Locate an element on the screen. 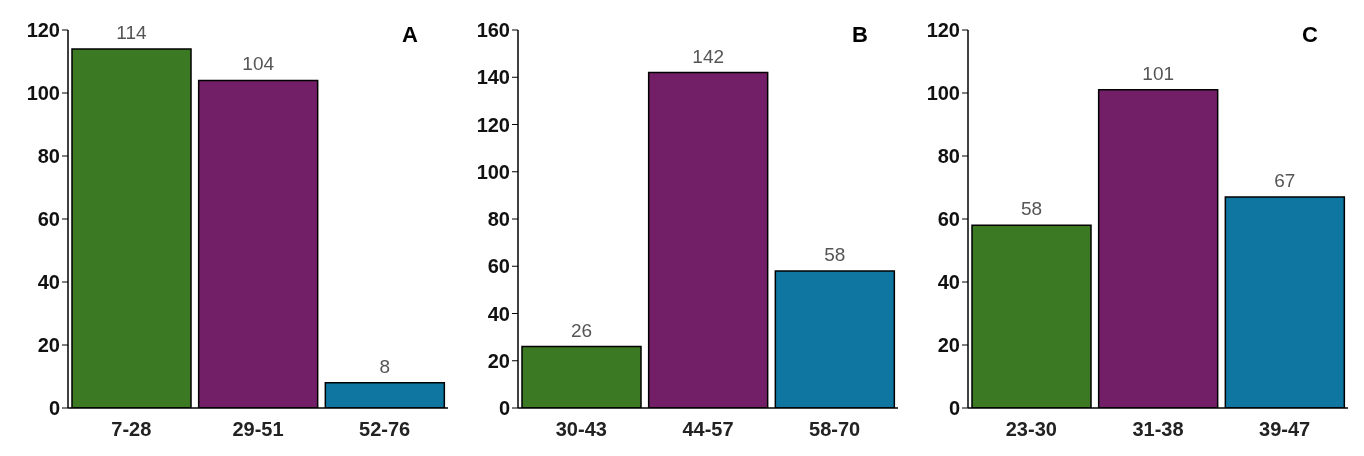  data-label: 26 is located at coordinates (581, 330).